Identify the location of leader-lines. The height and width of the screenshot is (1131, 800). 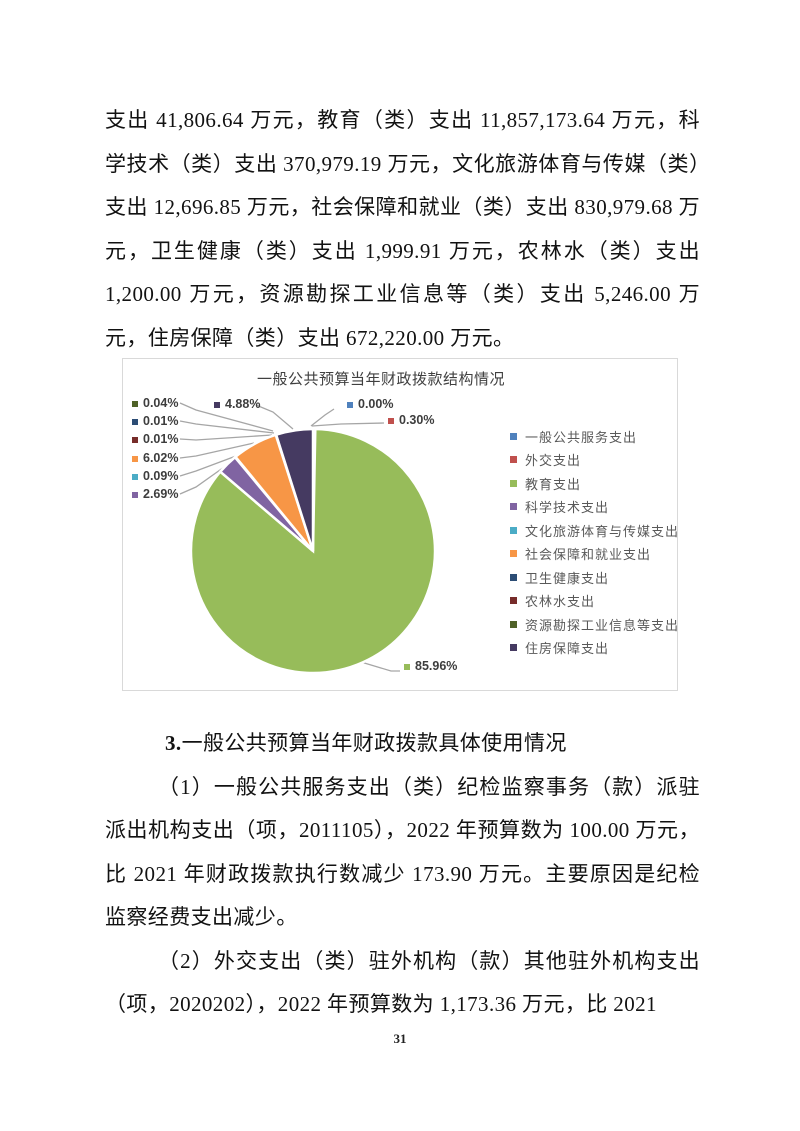
(289, 537).